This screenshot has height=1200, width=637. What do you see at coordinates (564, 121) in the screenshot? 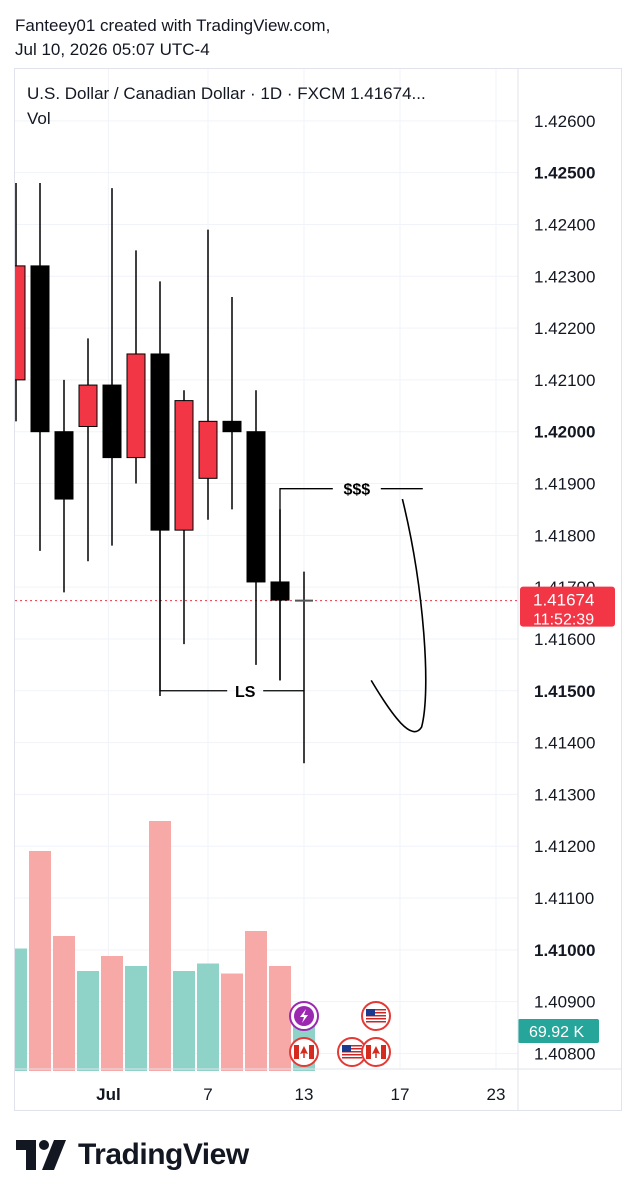
I see `price-tick-label: 1.42600` at bounding box center [564, 121].